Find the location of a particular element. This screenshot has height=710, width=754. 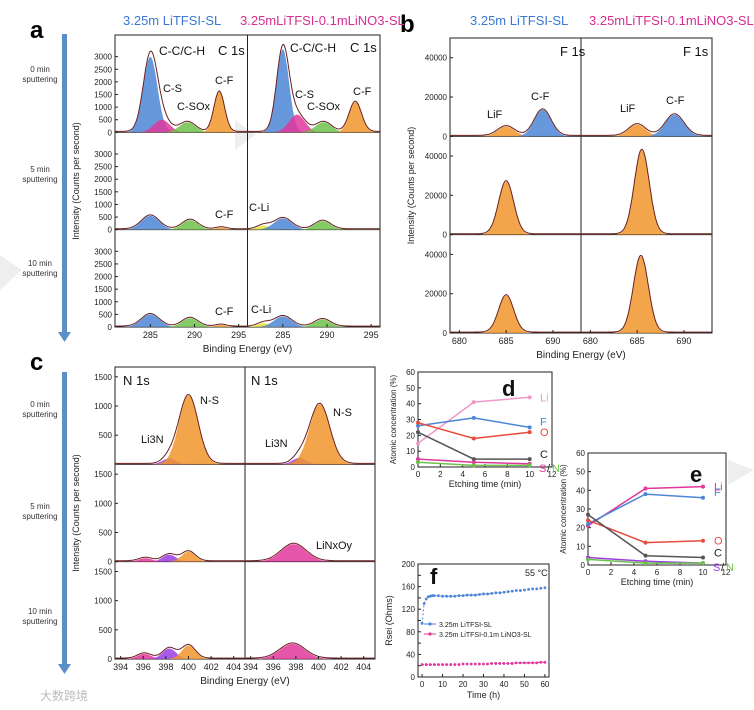

y-axis-label-e: Atomic concentration (%) is located at coordinates (563, 509).